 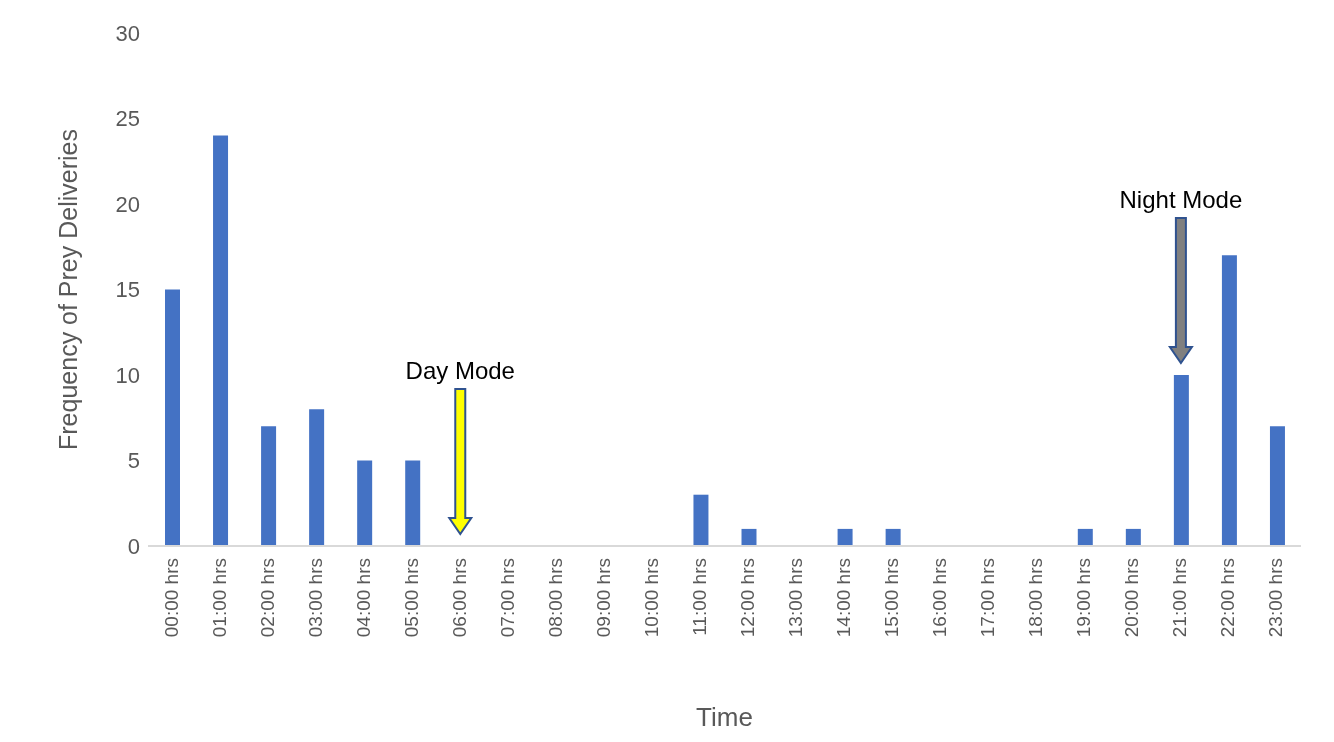 What do you see at coordinates (67, 289) in the screenshot?
I see `y-axis-title: Frequency of Prey Deliveries` at bounding box center [67, 289].